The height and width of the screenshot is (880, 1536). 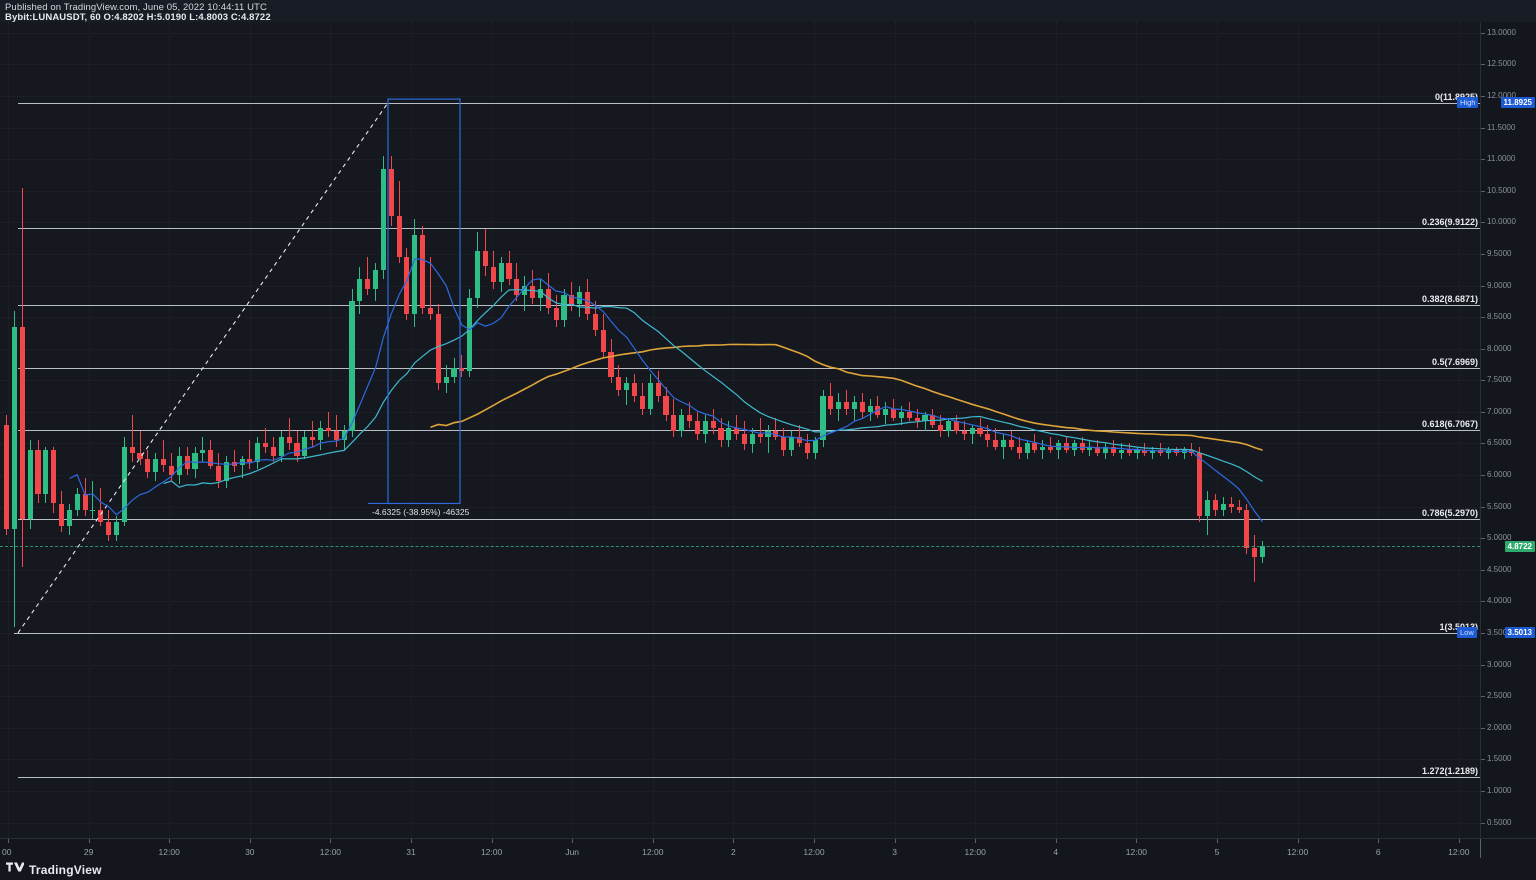 What do you see at coordinates (203, 368) in the screenshot?
I see `trend-line-dashed` at bounding box center [203, 368].